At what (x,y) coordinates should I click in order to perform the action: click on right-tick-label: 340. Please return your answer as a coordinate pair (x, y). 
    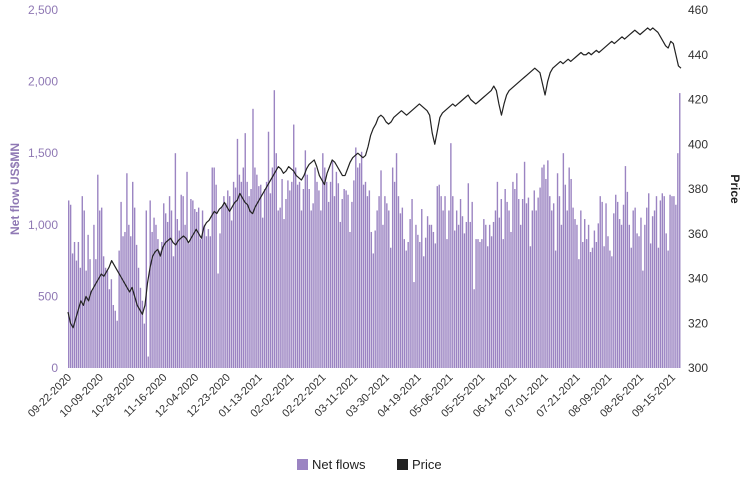
    Looking at the image, I should click on (698, 279).